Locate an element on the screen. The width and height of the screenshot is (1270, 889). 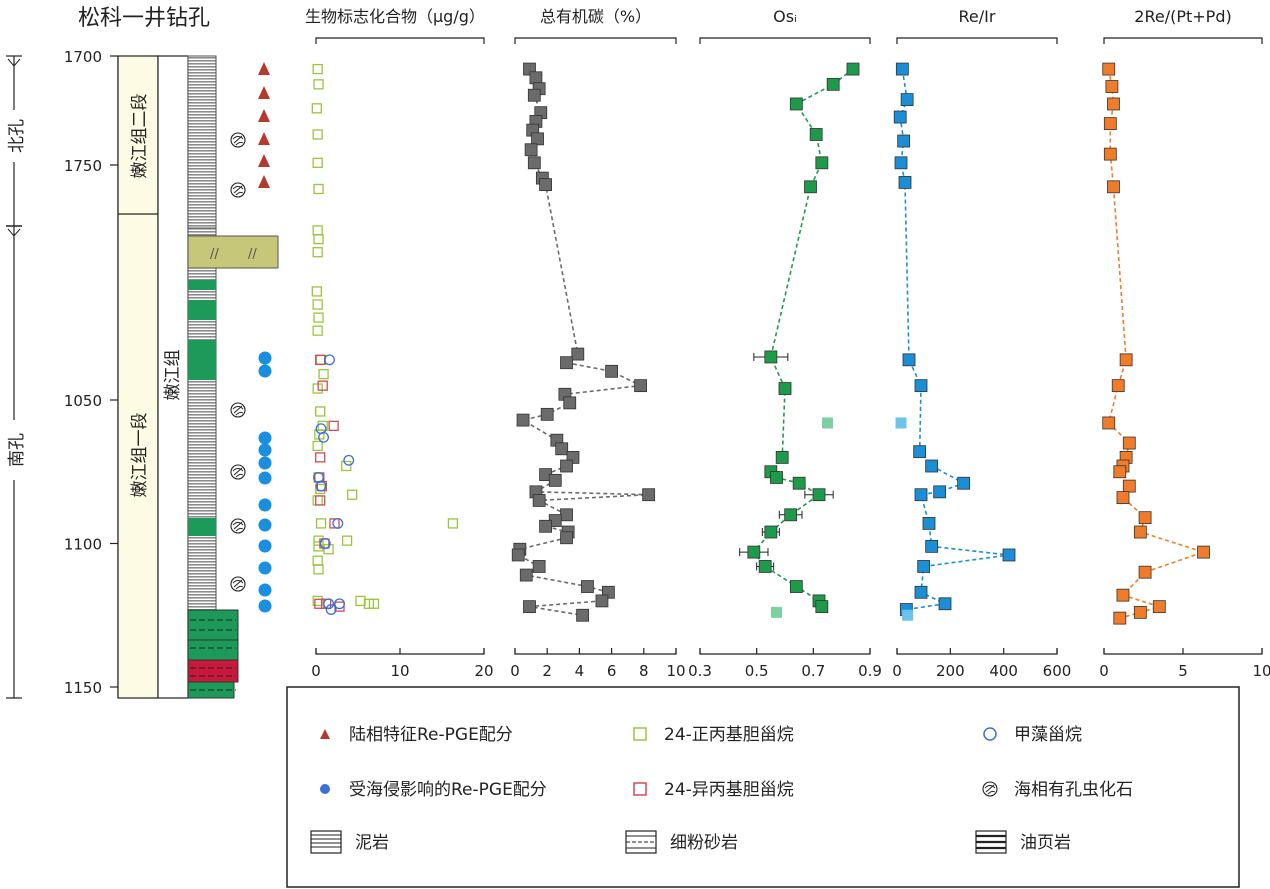
x-tick-label: 0.5 is located at coordinates (757, 671).